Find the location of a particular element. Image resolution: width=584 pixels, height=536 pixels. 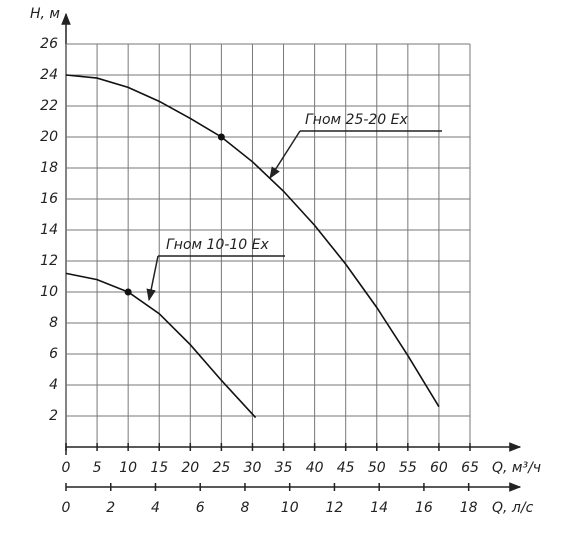

y-tick-label: 24 is located at coordinates (49, 75).